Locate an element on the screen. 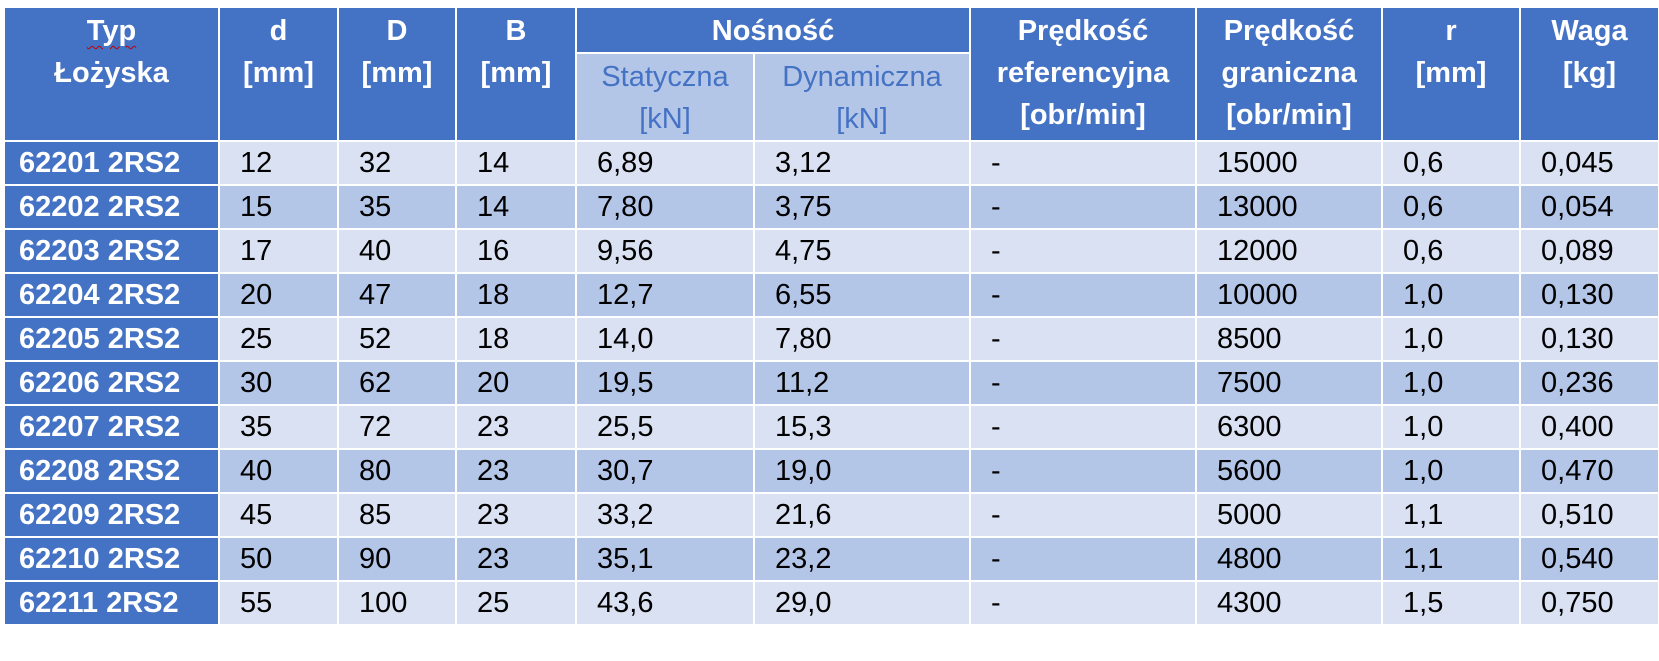  cell-B: 16 is located at coordinates (516, 251).